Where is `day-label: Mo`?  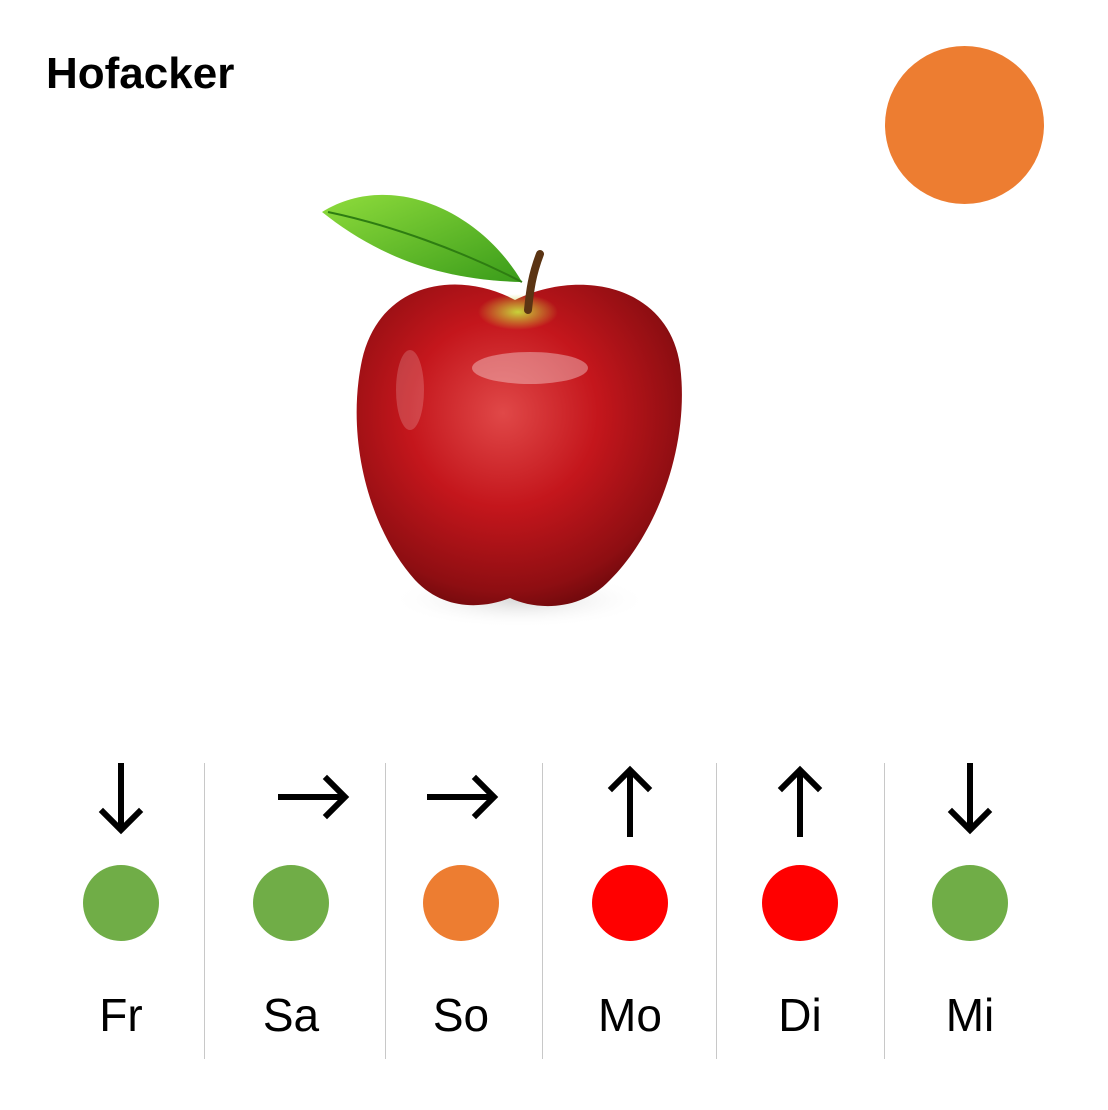 day-label: Mo is located at coordinates (630, 1015).